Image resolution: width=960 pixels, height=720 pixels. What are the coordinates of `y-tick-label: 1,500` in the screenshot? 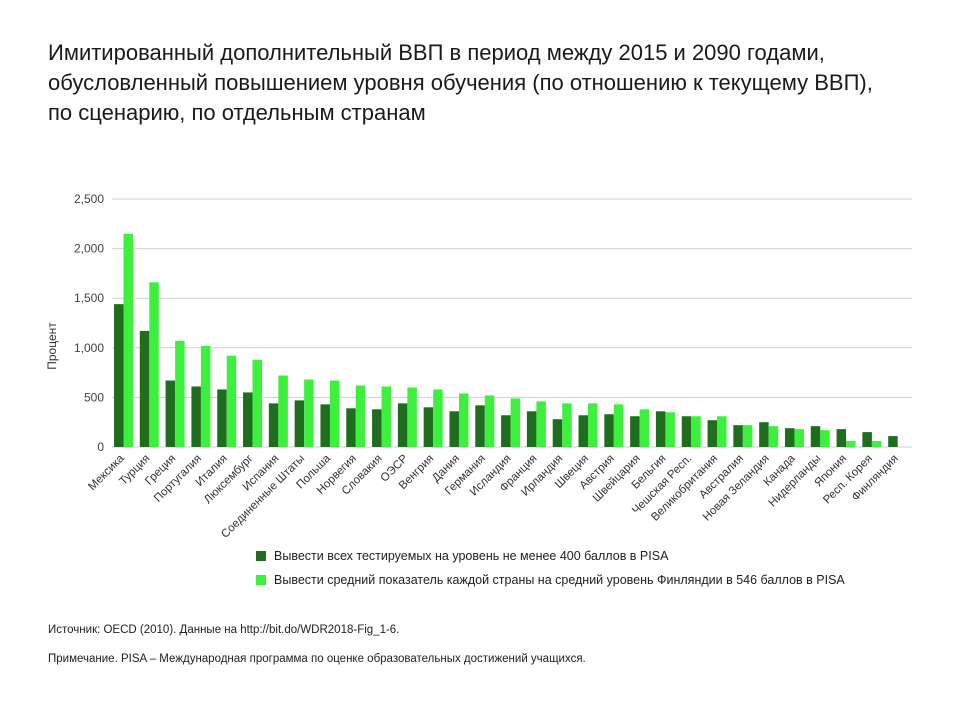 It's located at (89, 298).